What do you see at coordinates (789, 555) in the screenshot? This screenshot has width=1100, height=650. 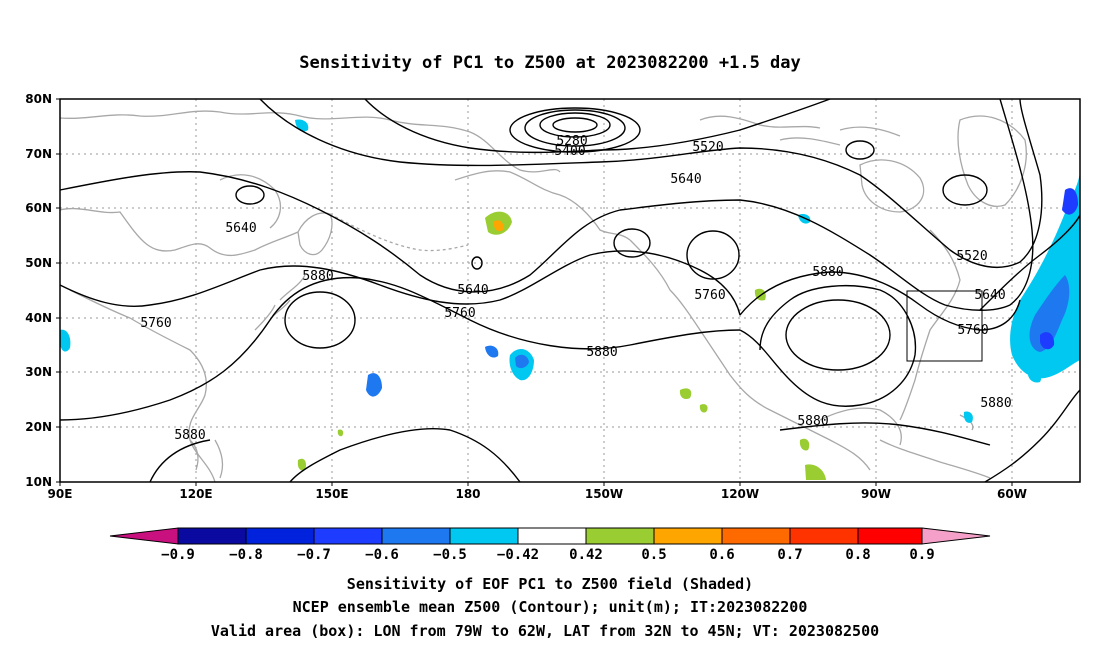 I see `colorbar-label: 0.7` at bounding box center [789, 555].